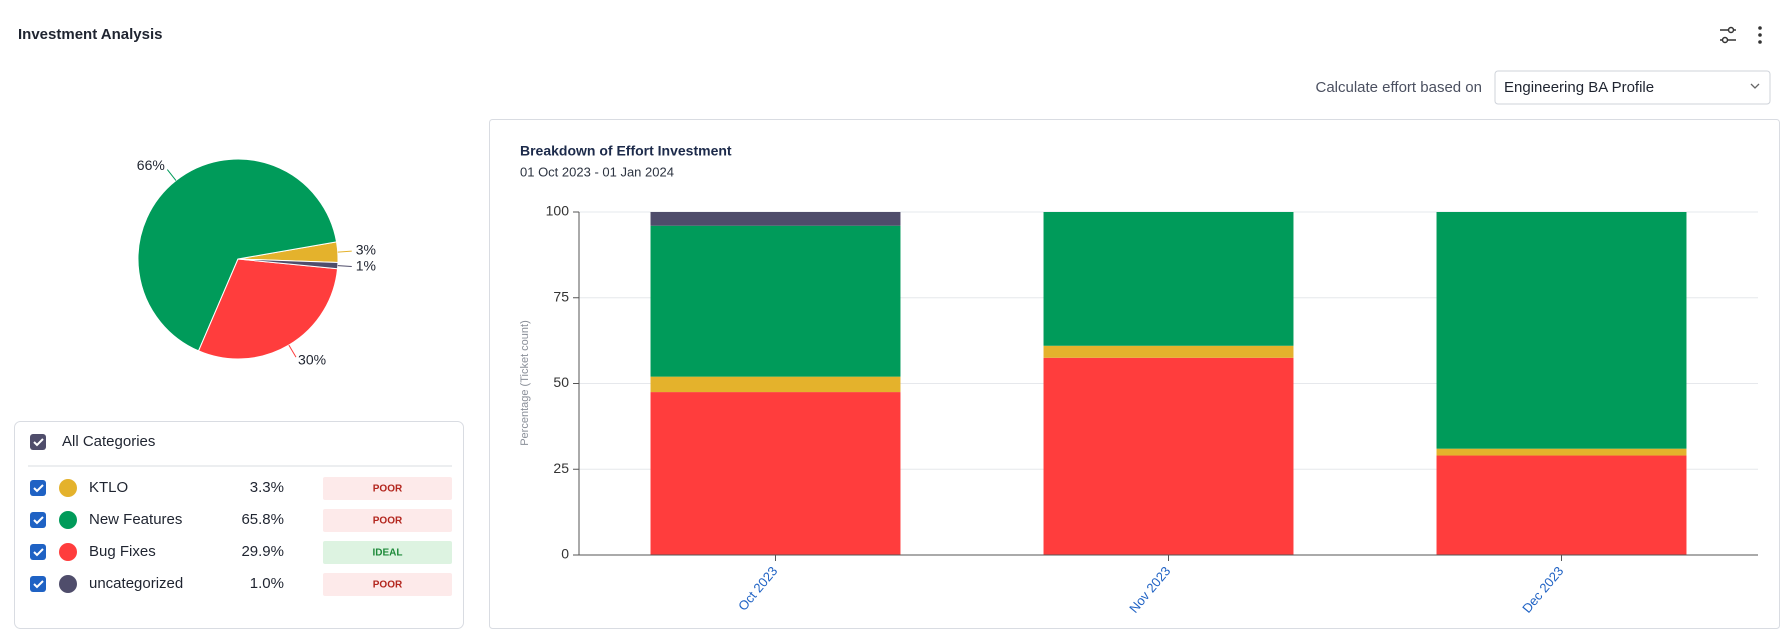  What do you see at coordinates (108, 441) in the screenshot?
I see `all-label: All Categories` at bounding box center [108, 441].